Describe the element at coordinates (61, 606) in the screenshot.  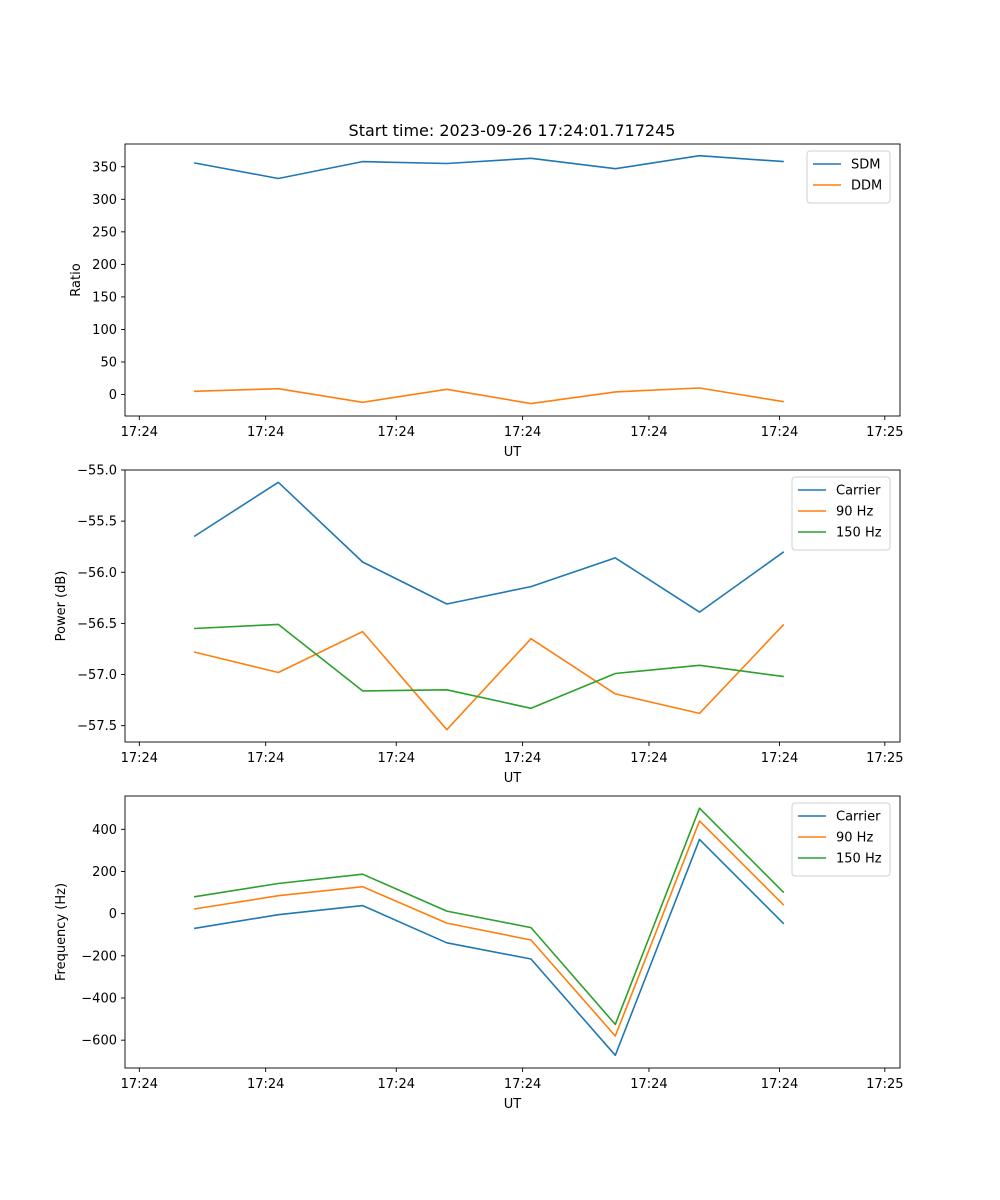
I see `y-axis-label: Power (dB)` at that location.